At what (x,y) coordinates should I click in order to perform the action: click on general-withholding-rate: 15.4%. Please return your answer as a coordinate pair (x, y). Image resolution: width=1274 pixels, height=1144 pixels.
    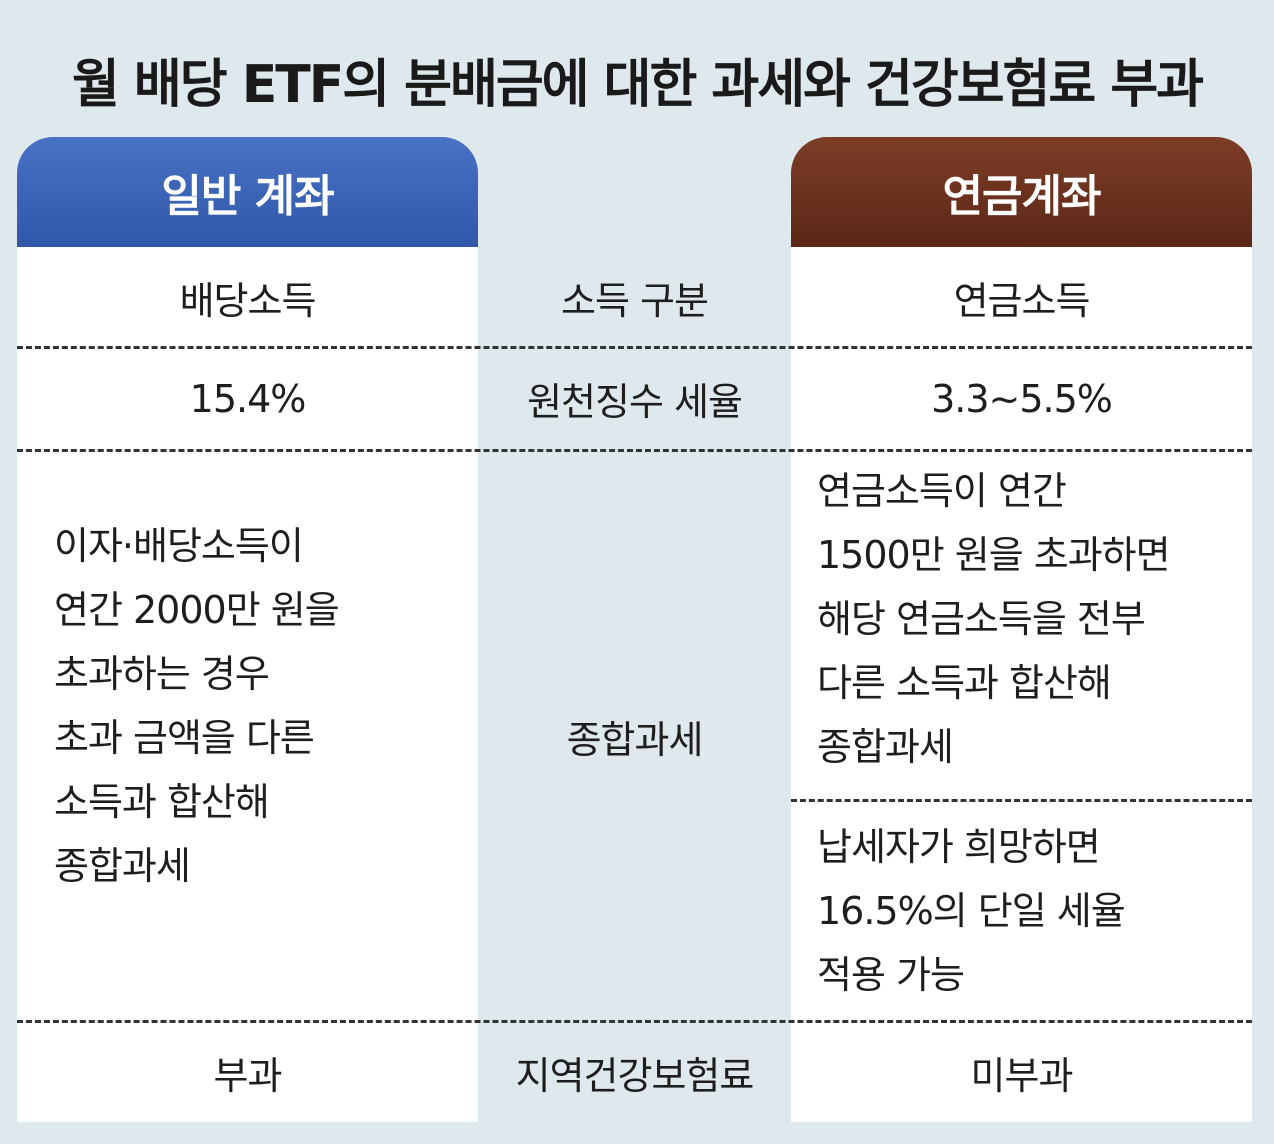
    Looking at the image, I should click on (248, 398).